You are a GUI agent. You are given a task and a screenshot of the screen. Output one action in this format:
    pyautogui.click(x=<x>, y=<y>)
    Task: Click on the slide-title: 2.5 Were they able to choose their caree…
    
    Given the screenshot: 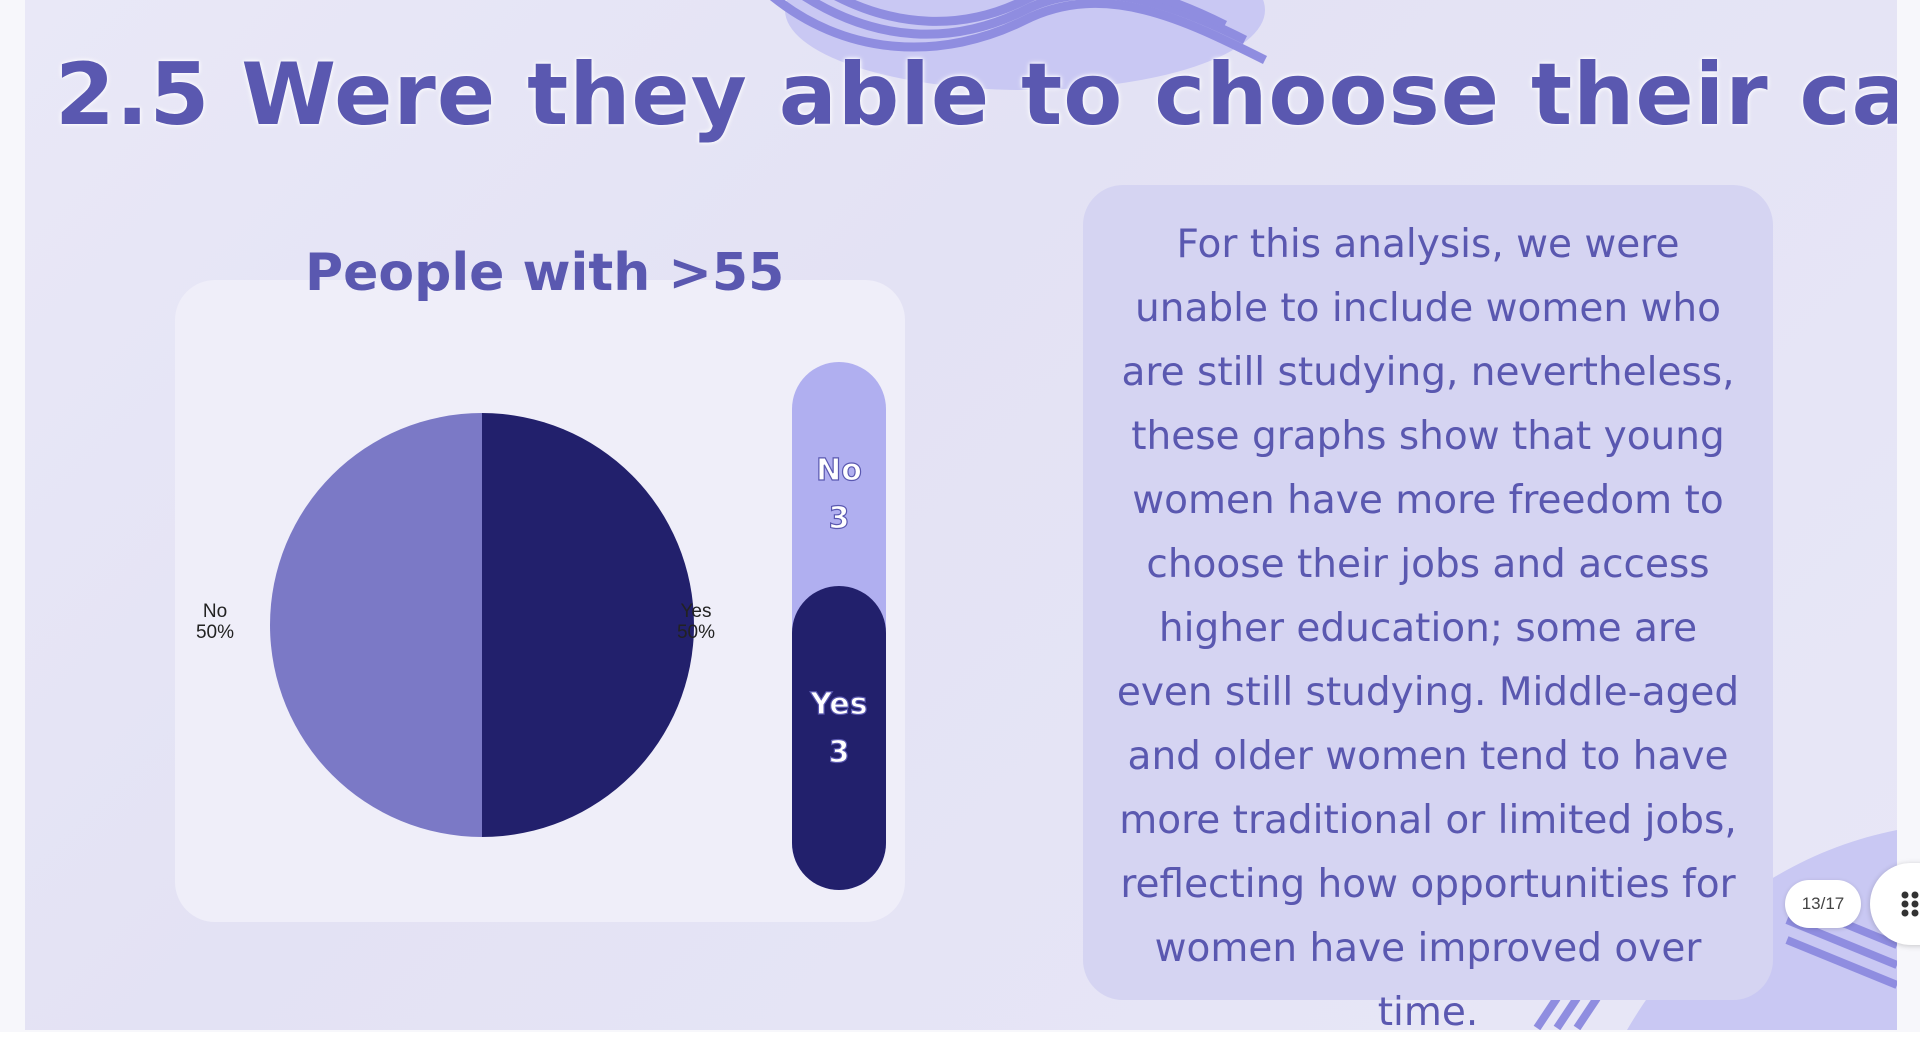 What is the action you would take?
    pyautogui.click(x=976, y=95)
    